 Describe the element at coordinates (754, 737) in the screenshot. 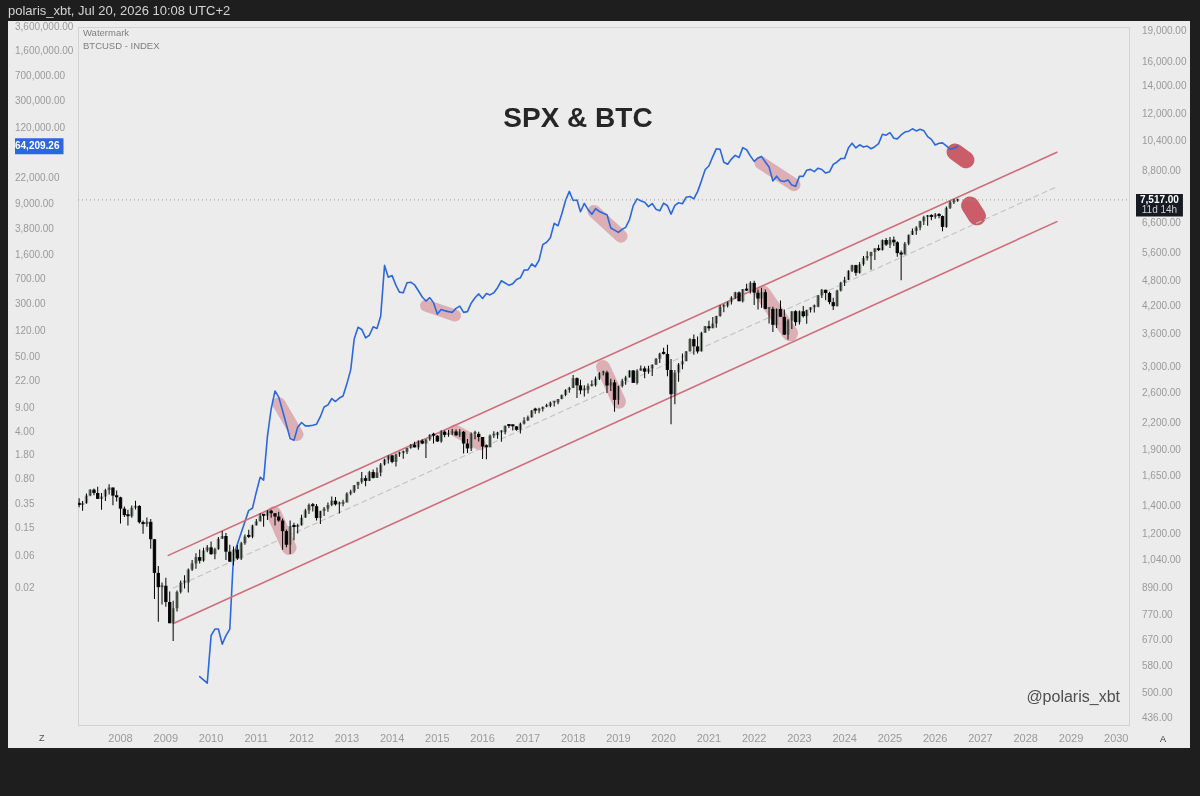

I see `x-tick-label: 2022` at that location.